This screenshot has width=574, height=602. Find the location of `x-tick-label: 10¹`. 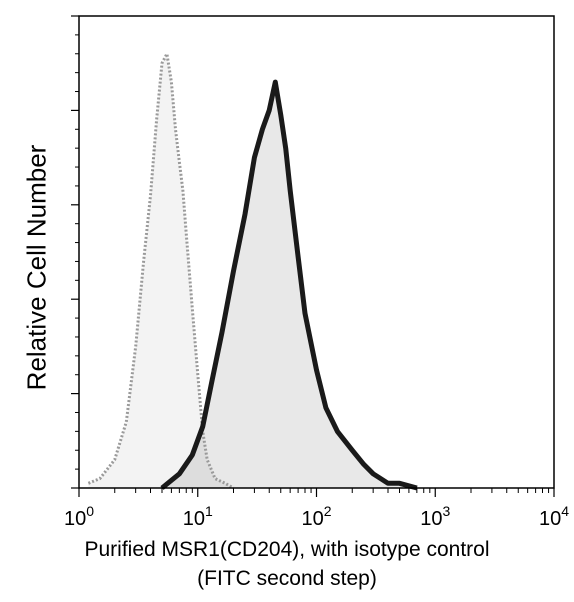

x-tick-label: 10¹ is located at coordinates (198, 516).